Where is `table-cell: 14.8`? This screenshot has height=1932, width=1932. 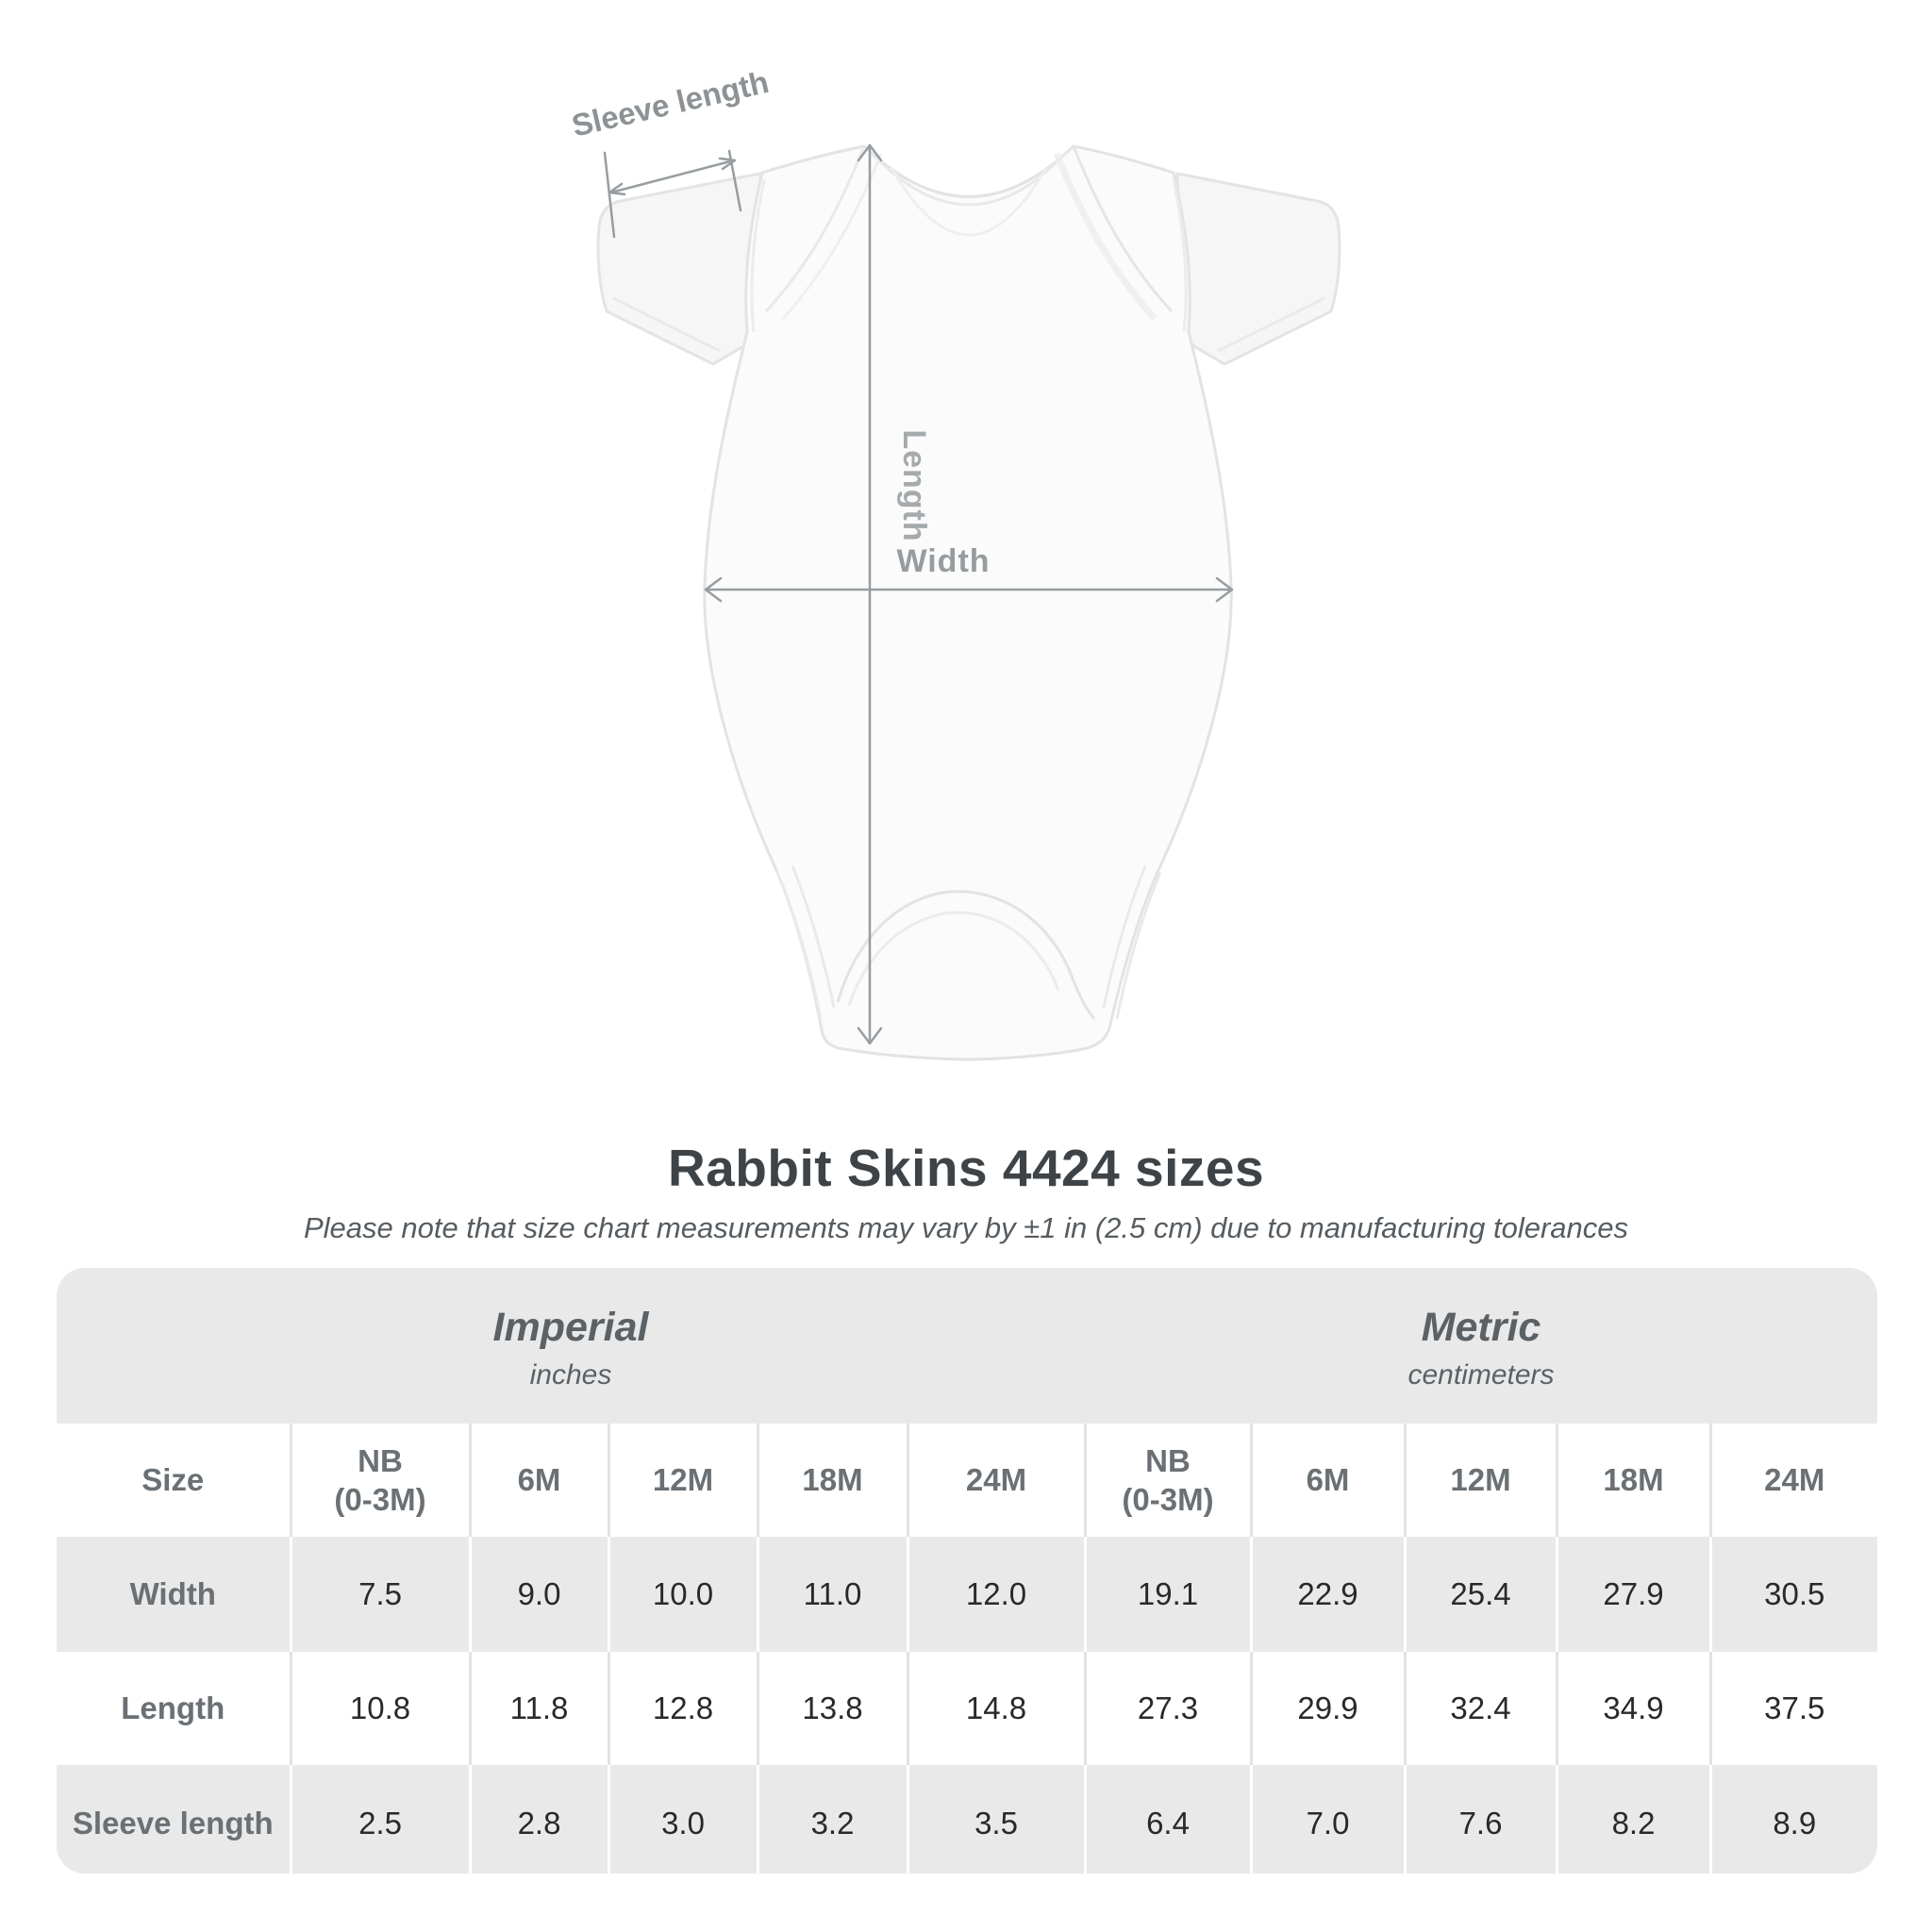 table-cell: 14.8 is located at coordinates (996, 1709).